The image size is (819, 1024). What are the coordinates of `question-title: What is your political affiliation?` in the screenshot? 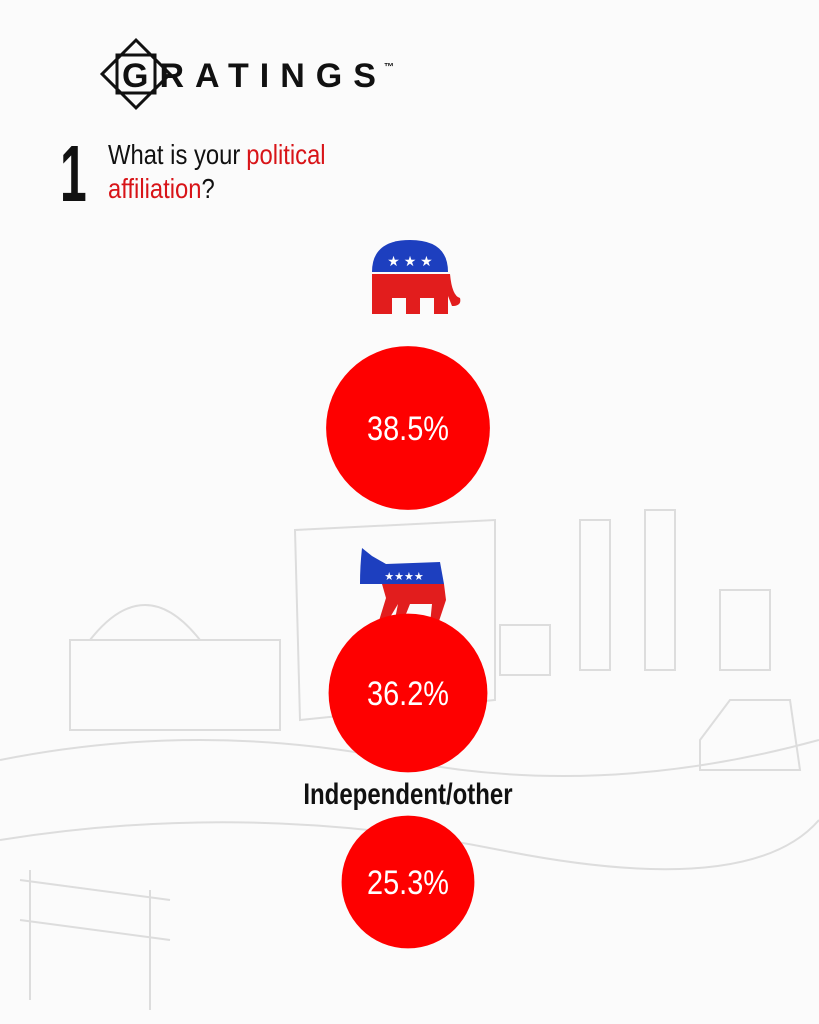 It's located at (217, 172).